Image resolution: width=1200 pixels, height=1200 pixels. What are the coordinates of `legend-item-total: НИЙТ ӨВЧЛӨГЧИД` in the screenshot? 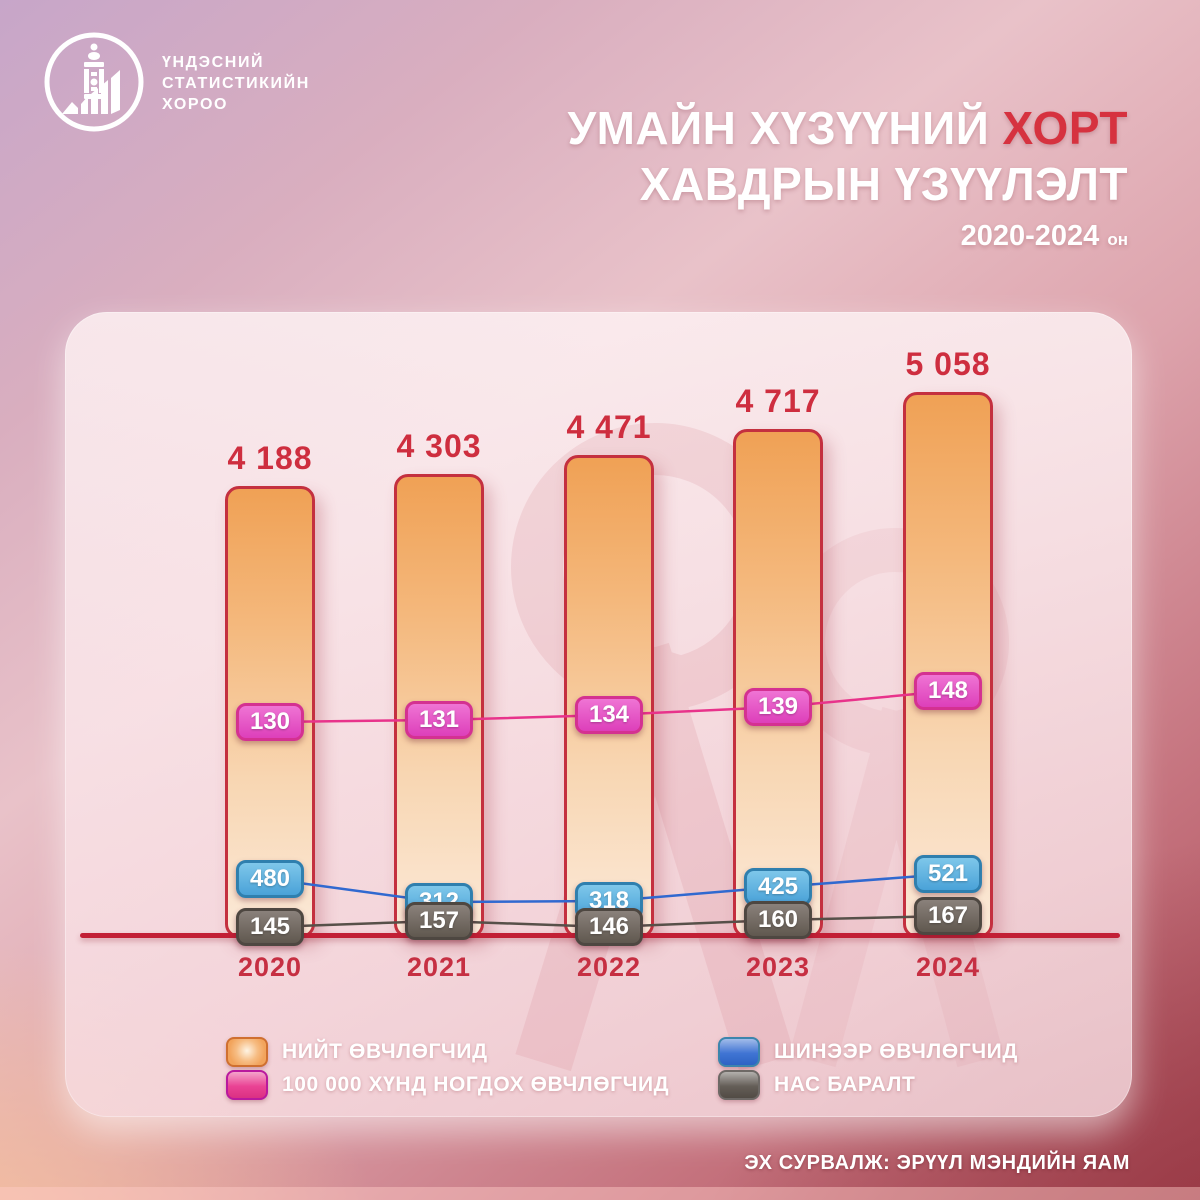 It's located at (357, 1052).